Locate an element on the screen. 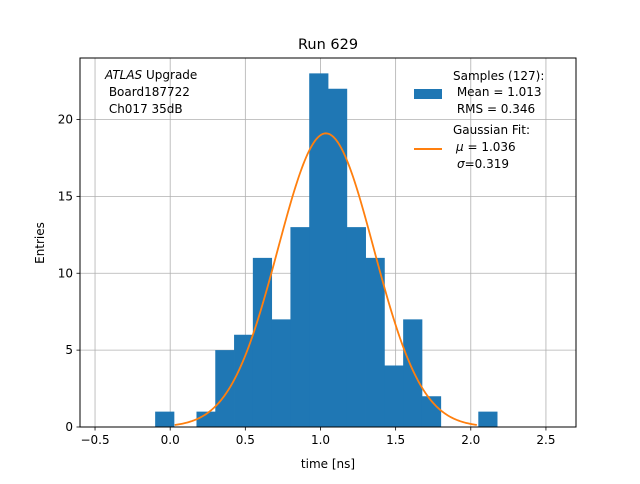  y-tick-label: 5 is located at coordinates (69, 350).